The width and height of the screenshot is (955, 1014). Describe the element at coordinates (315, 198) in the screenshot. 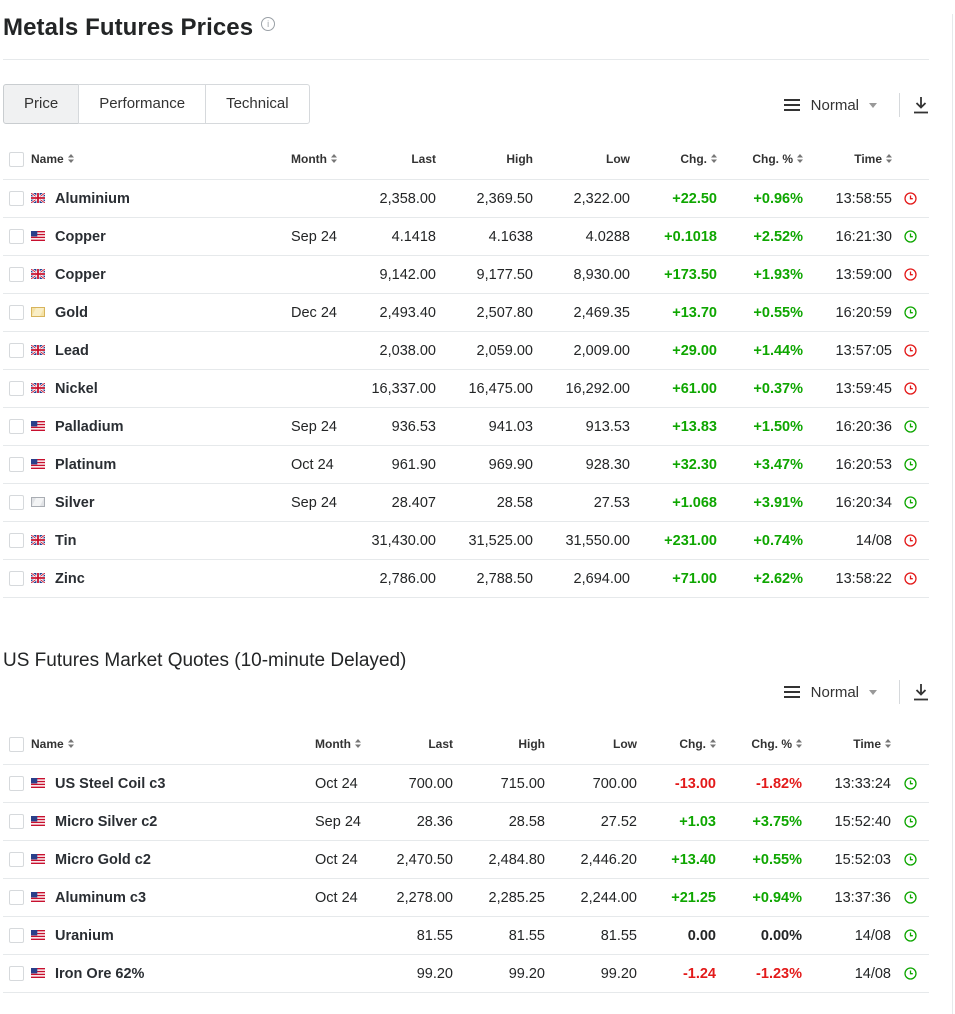

I see `month-cell` at that location.